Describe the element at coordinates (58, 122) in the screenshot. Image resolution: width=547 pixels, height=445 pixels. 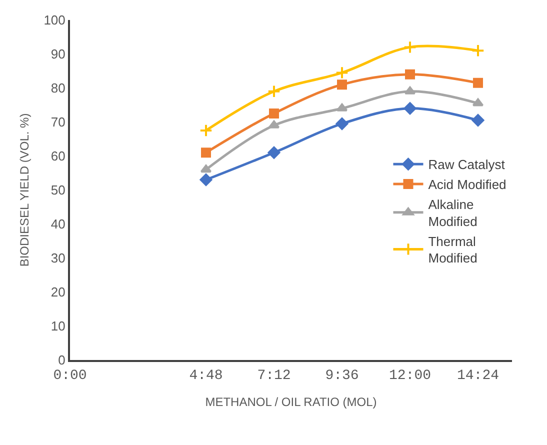
I see `y-tick-label: 70` at that location.